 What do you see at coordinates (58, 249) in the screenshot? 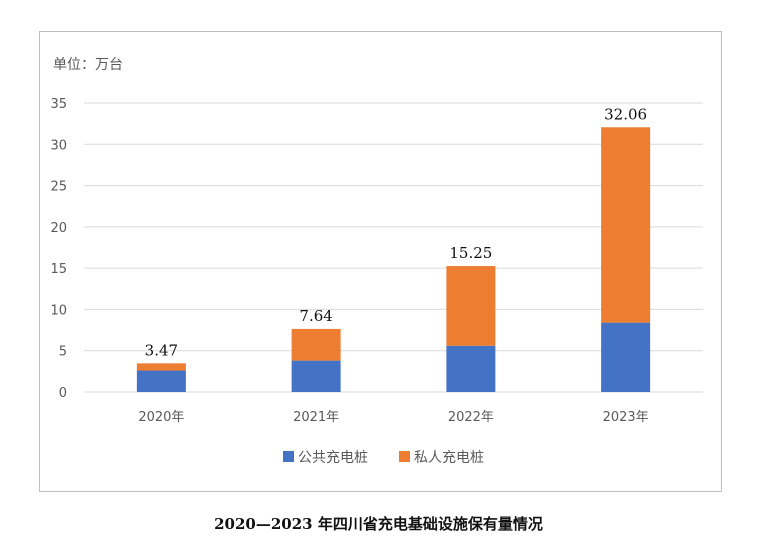
I see `y-axis-ticks: 0 5 10 15 20 25 30 35` at bounding box center [58, 249].